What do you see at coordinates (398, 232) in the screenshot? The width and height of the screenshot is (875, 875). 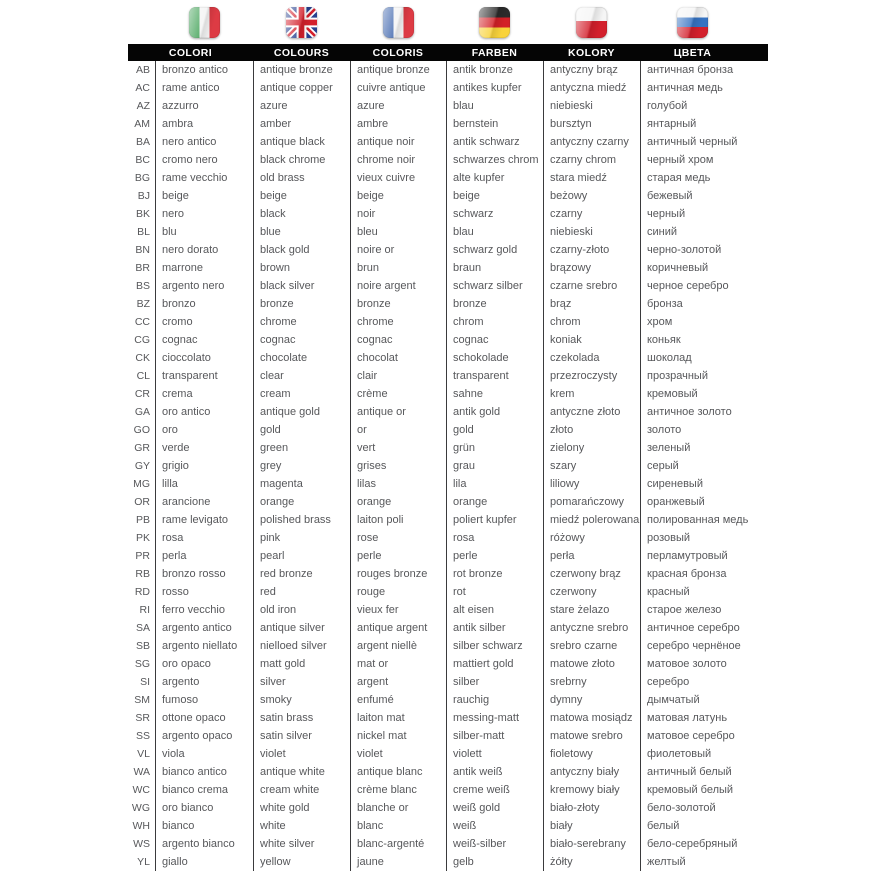 I see `french-name-cell: bleu` at bounding box center [398, 232].